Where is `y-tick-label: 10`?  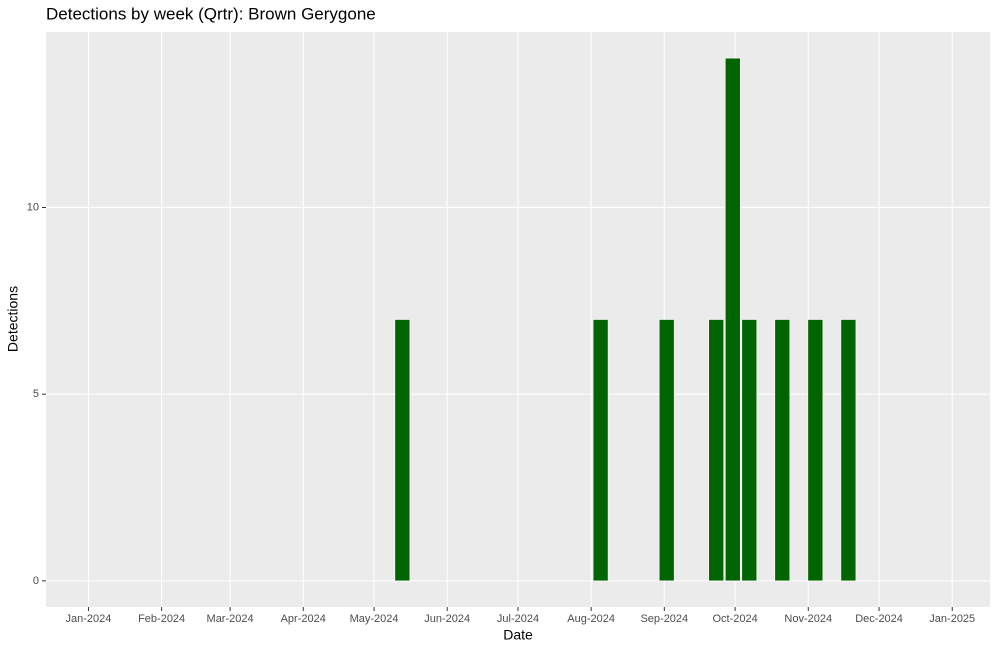 y-tick-label: 10 is located at coordinates (33, 207).